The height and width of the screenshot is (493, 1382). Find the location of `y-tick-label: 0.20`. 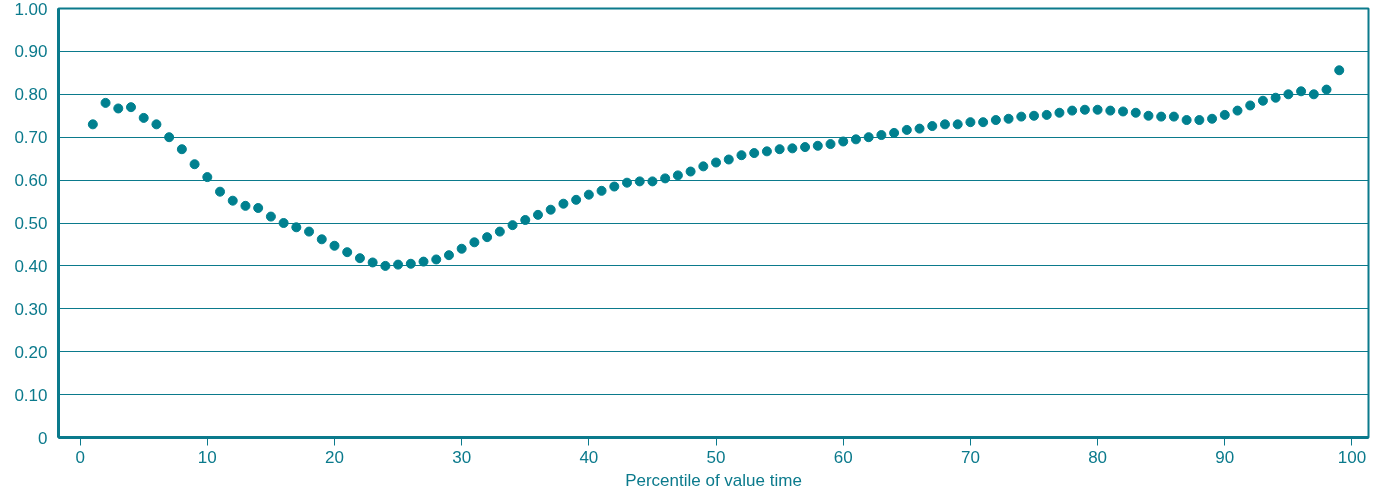

y-tick-label: 0.20 is located at coordinates (31, 352).